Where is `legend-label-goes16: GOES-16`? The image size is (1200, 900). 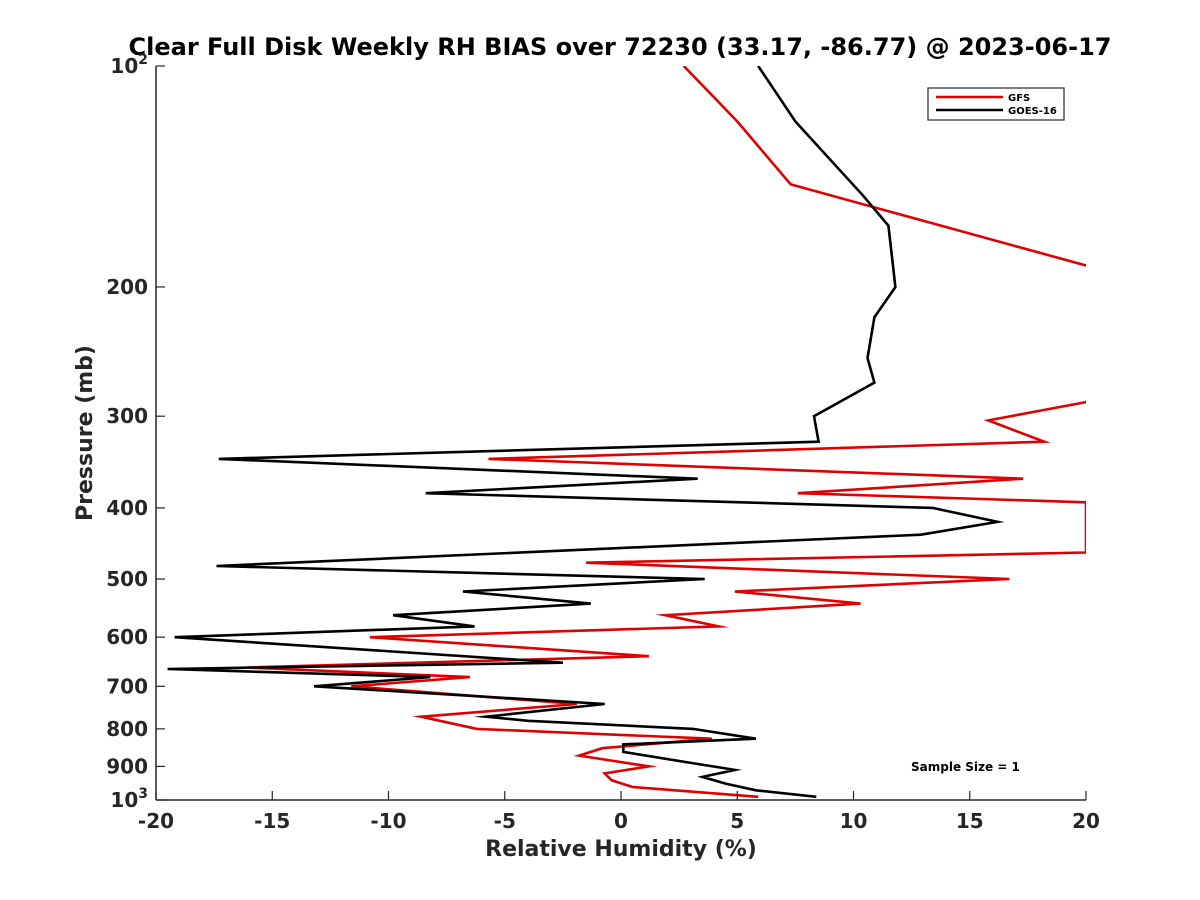 legend-label-goes16: GOES-16 is located at coordinates (1032, 111).